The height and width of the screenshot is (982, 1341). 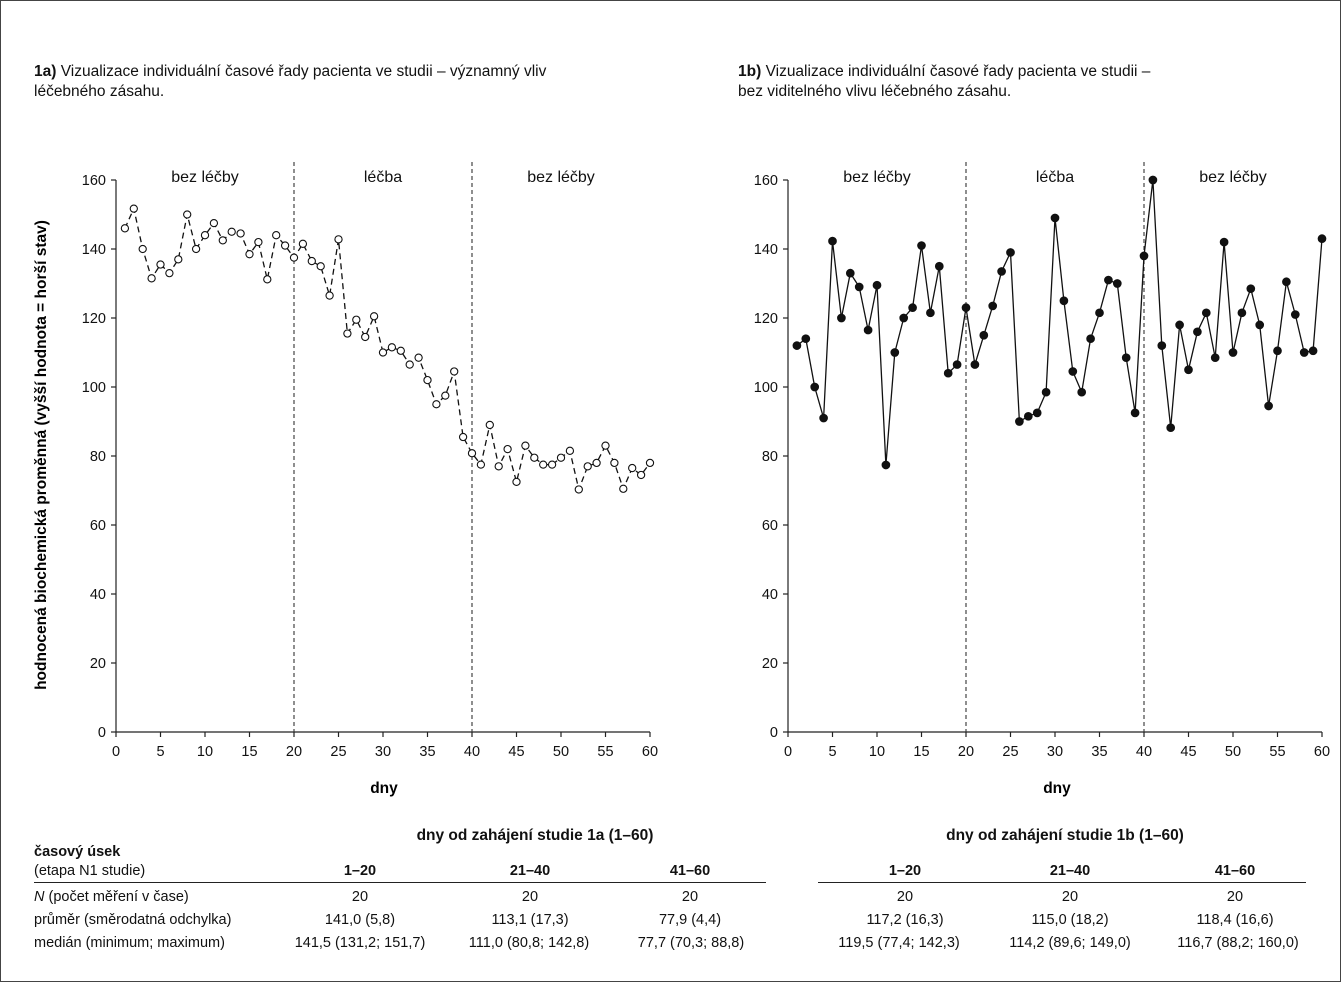 I want to click on y-tick-label: 160, so click(x=766, y=181).